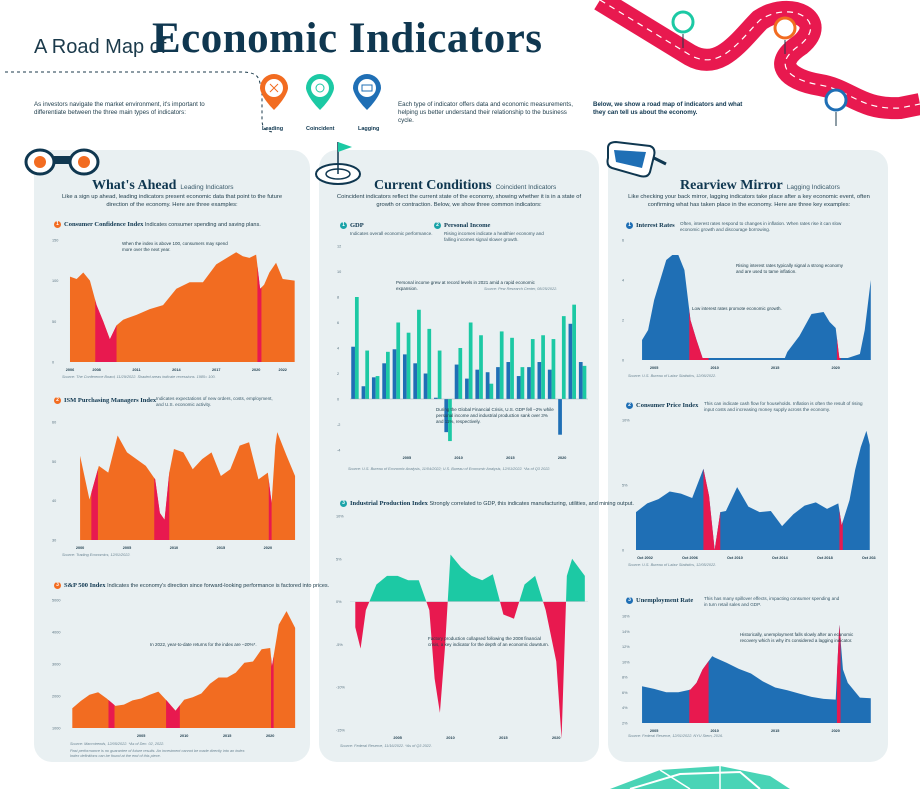  I want to click on x-tick-label: 2006, so click(70, 370).